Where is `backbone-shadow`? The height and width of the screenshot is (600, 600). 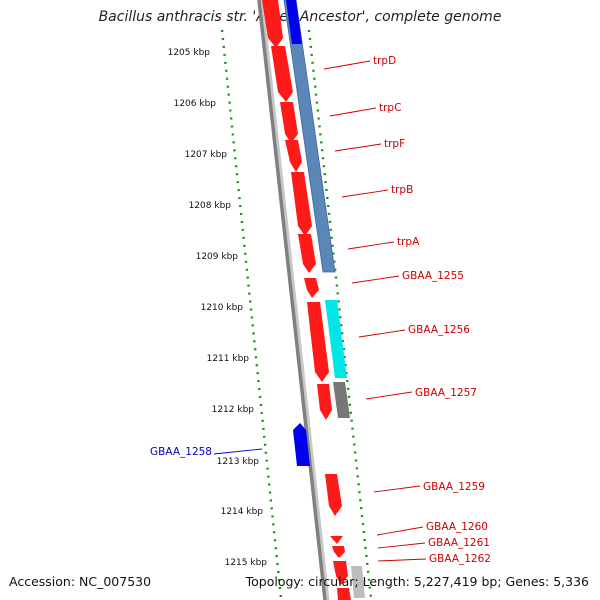
backbone-shadow is located at coordinates (294, 300).